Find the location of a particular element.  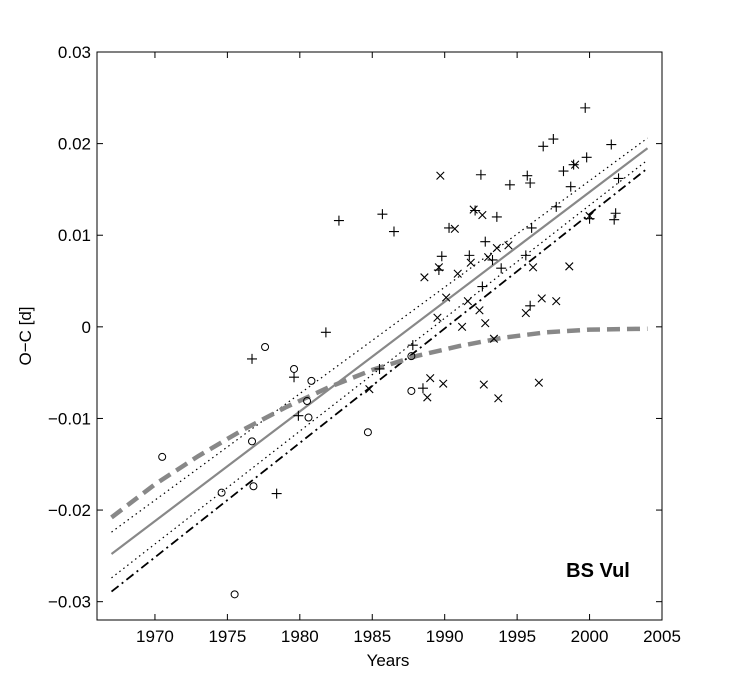

x-tick-label: 2000 is located at coordinates (590, 636).